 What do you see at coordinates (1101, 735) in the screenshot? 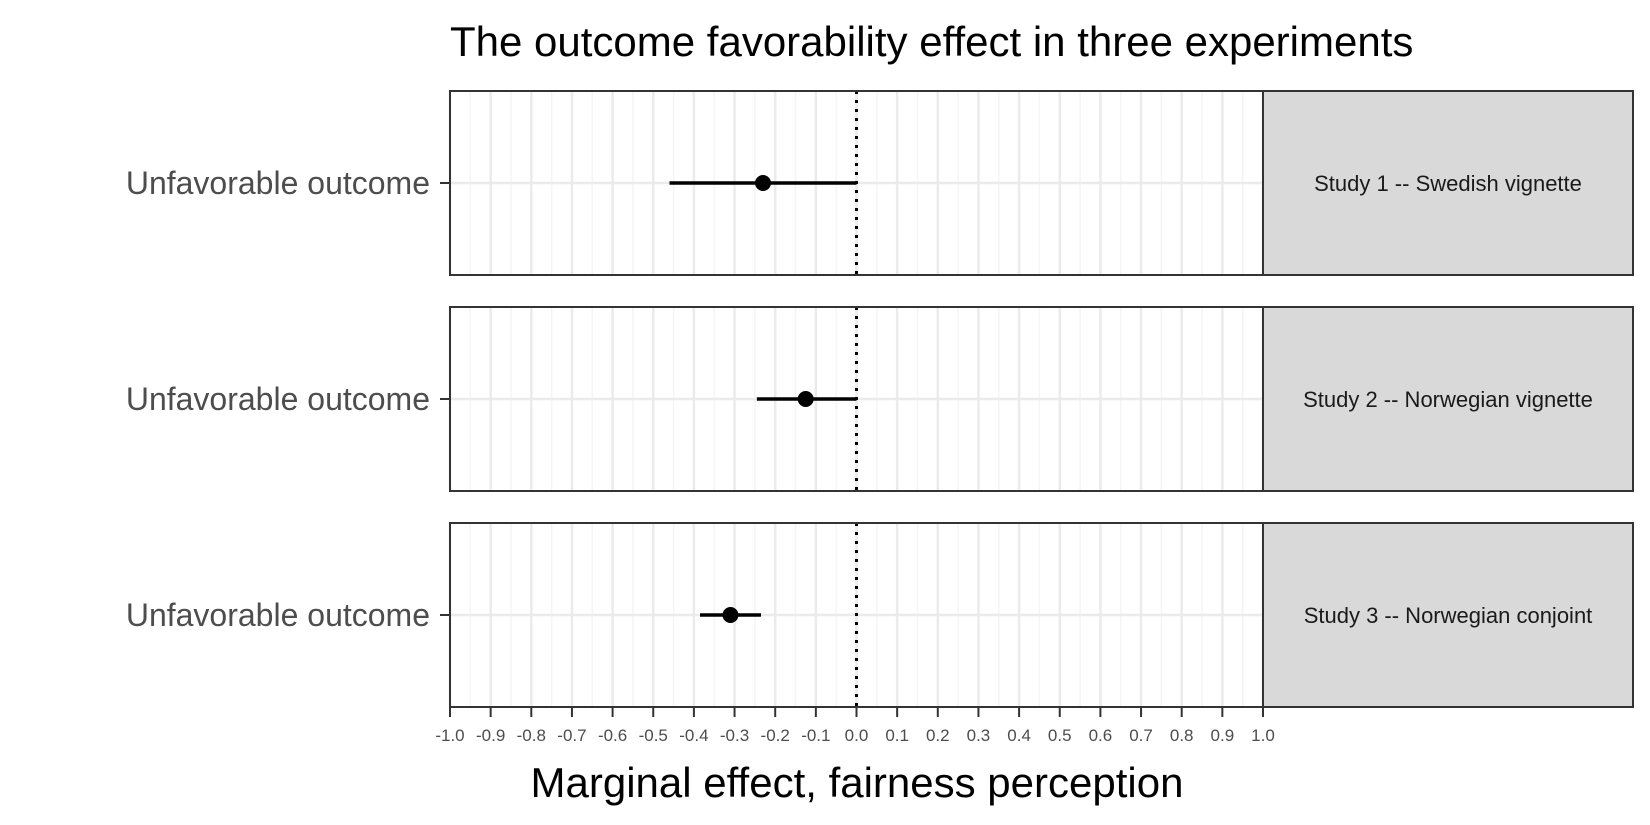
I see `x-tick-label: 0.6` at bounding box center [1101, 735].